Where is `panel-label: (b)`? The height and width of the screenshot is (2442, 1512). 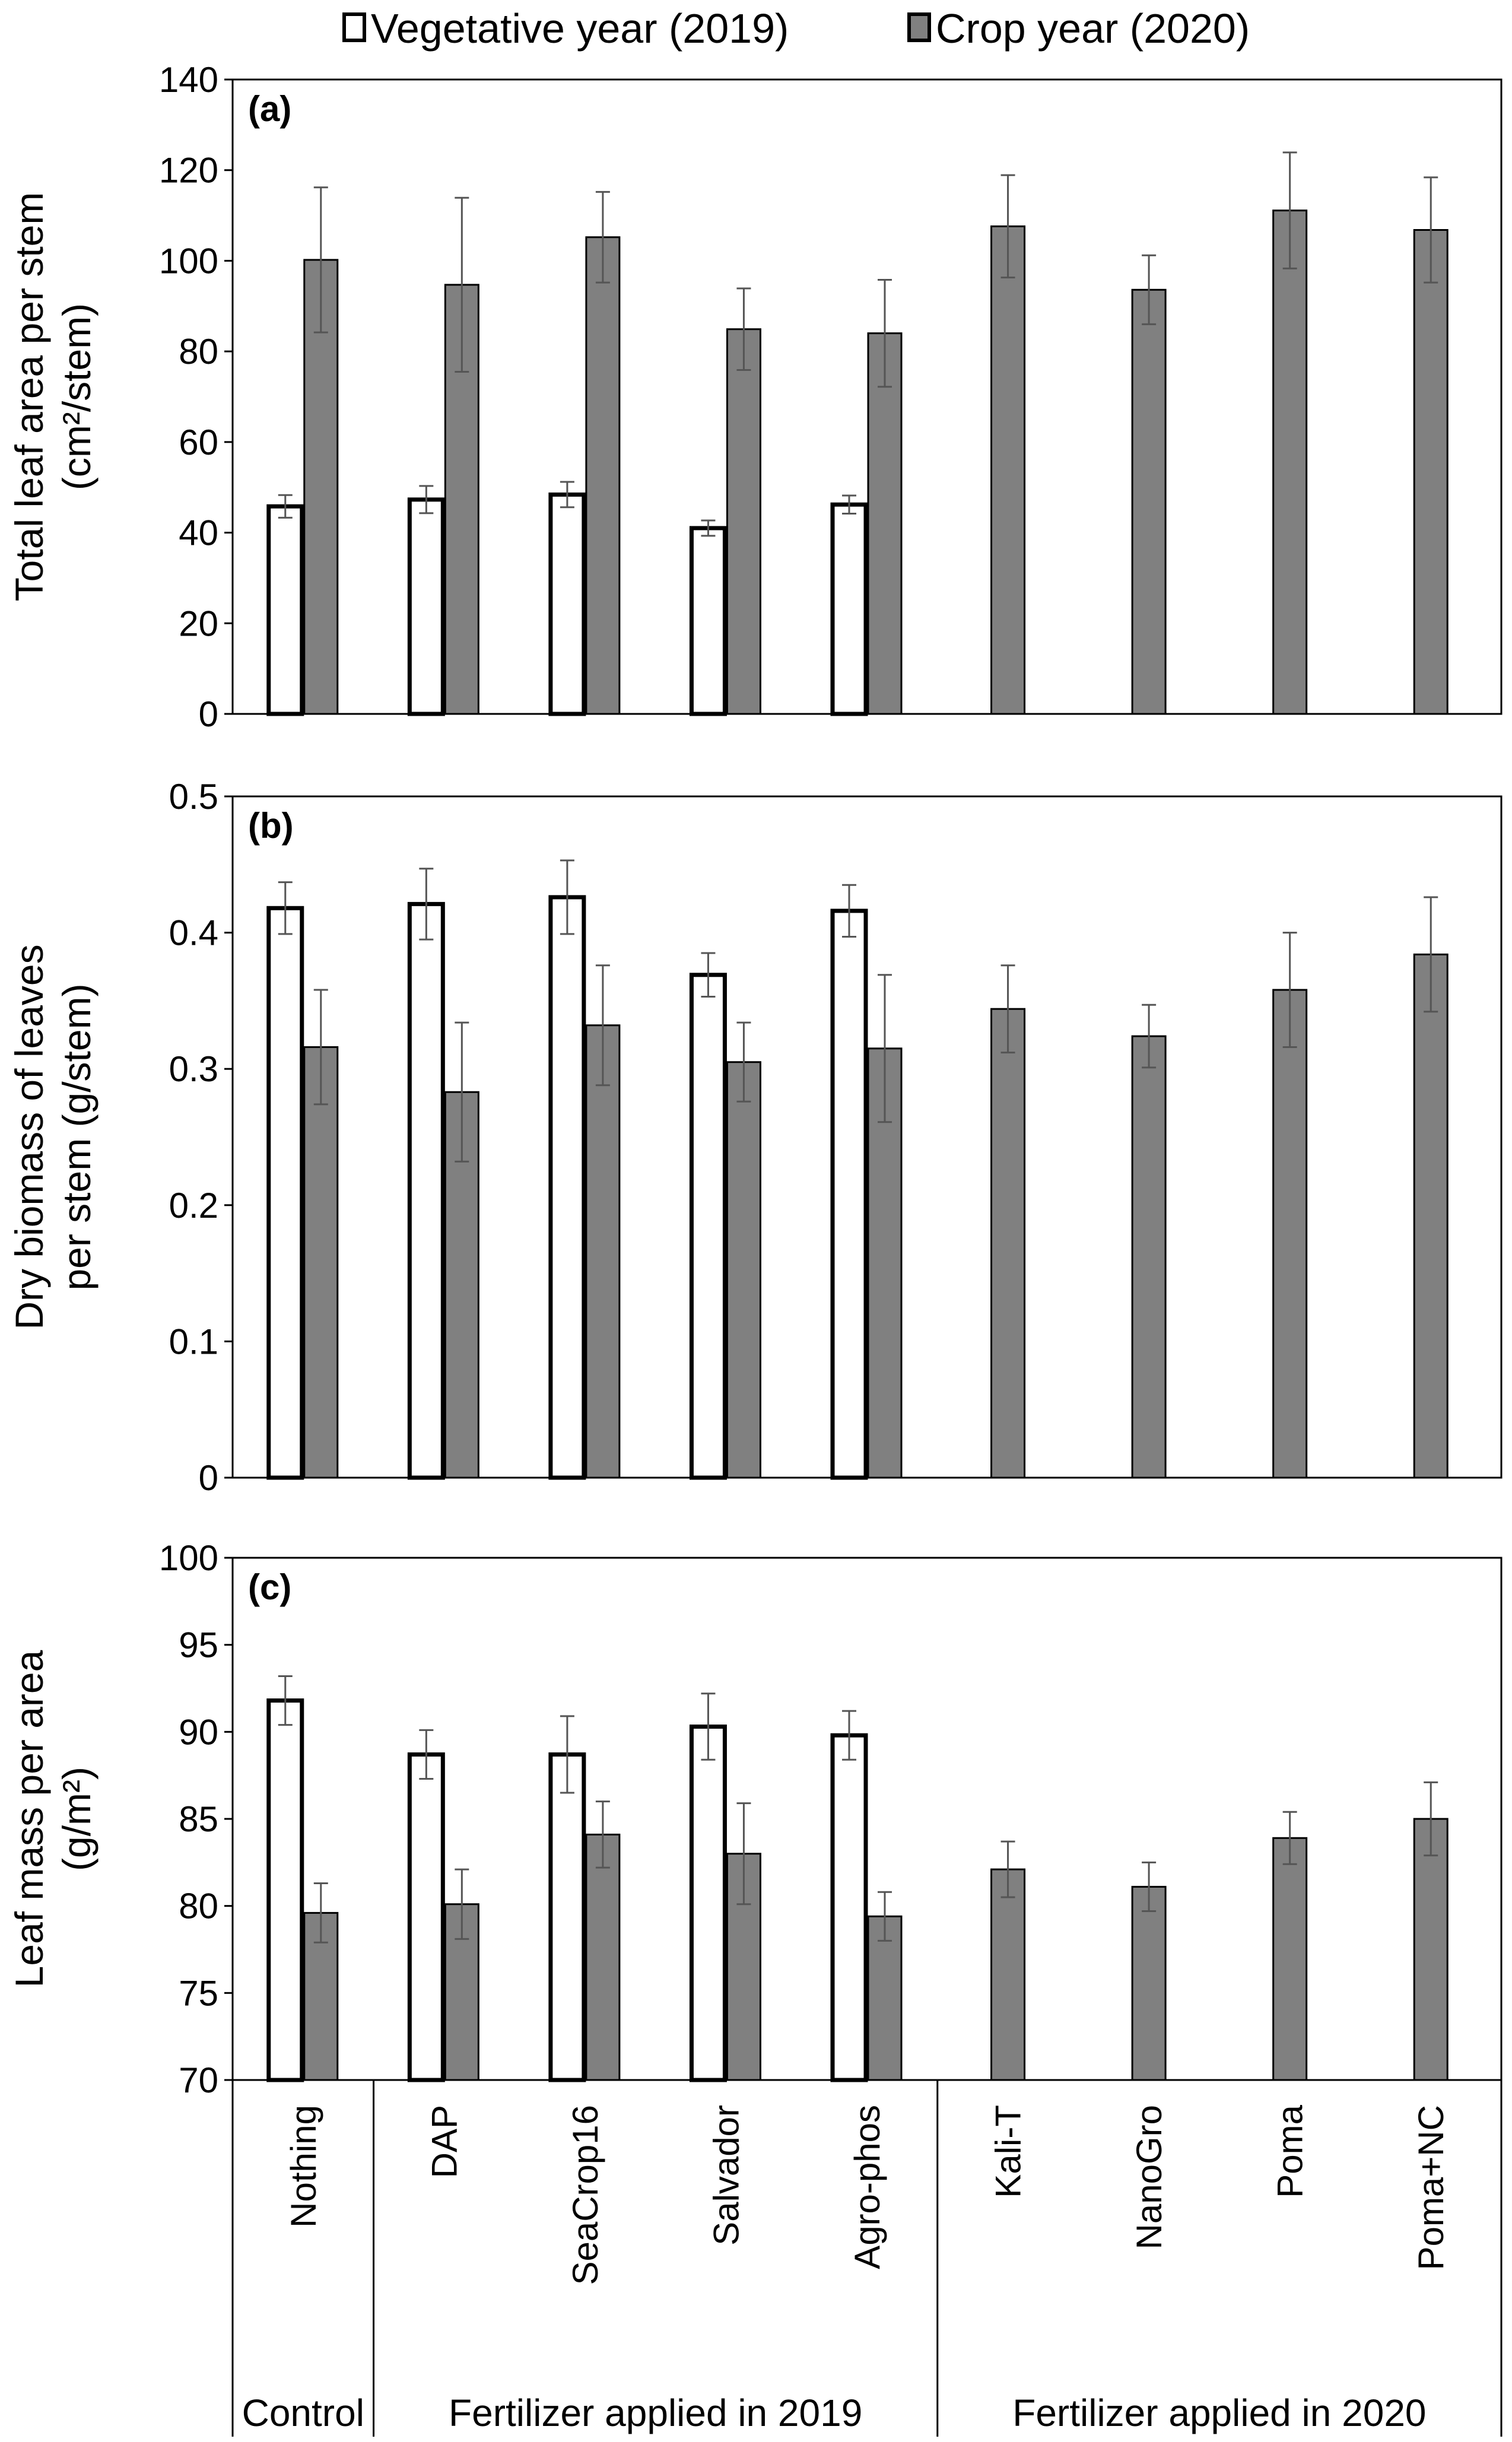
panel-label: (b) is located at coordinates (271, 826).